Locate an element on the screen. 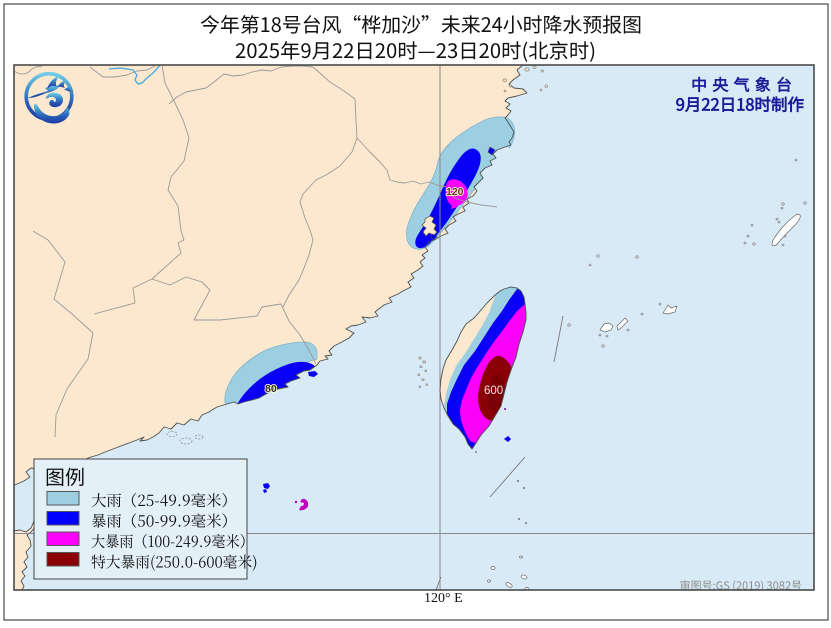 The width and height of the screenshot is (831, 628). svg-text: 120 is located at coordinates (455, 192).